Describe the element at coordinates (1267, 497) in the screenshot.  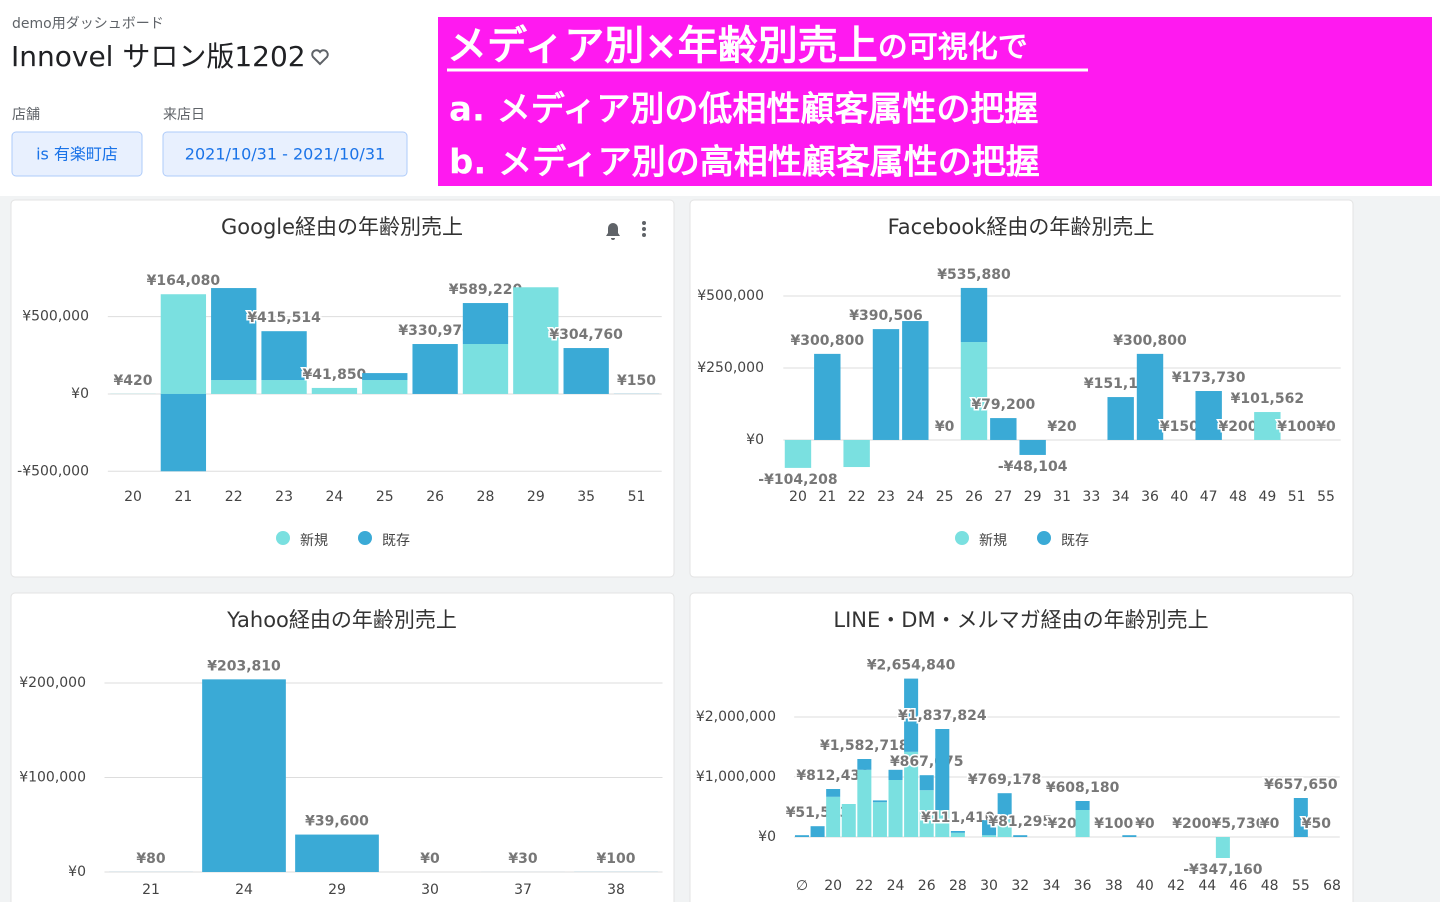
I see `x-tick-label: 49` at that location.